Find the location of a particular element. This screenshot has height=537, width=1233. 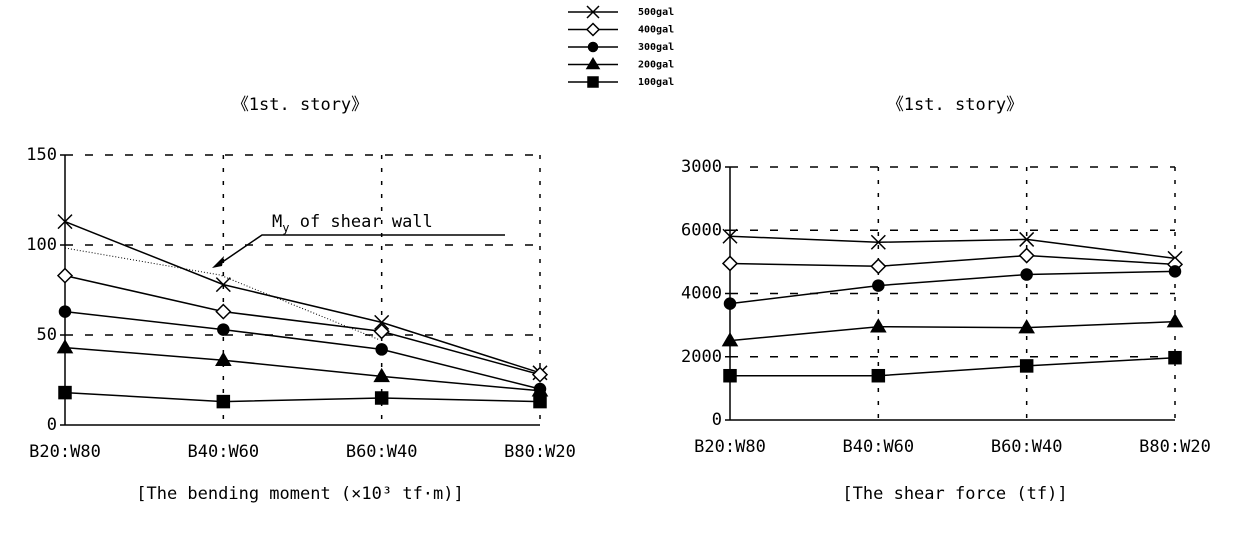

y-tick-label: 6000 is located at coordinates (701, 230).